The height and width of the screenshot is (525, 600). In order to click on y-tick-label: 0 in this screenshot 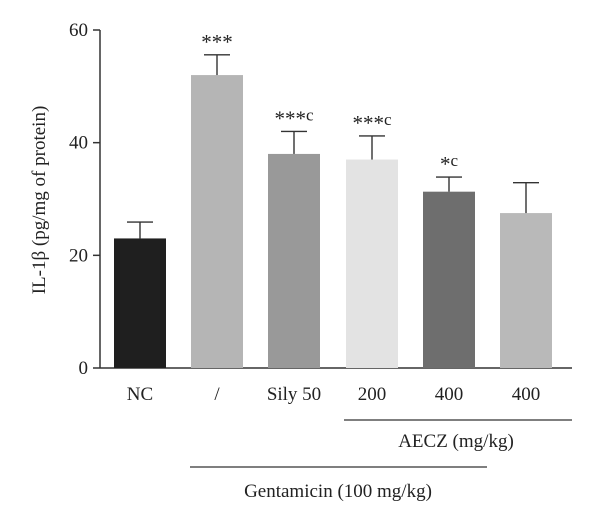, I will do `click(84, 368)`.